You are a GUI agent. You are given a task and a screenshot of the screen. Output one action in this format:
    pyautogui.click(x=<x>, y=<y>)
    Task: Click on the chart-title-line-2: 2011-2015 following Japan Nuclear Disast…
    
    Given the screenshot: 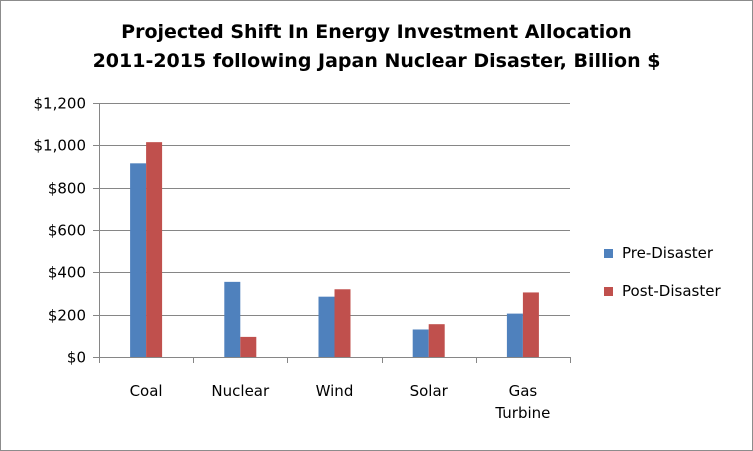 What is the action you would take?
    pyautogui.click(x=376, y=61)
    